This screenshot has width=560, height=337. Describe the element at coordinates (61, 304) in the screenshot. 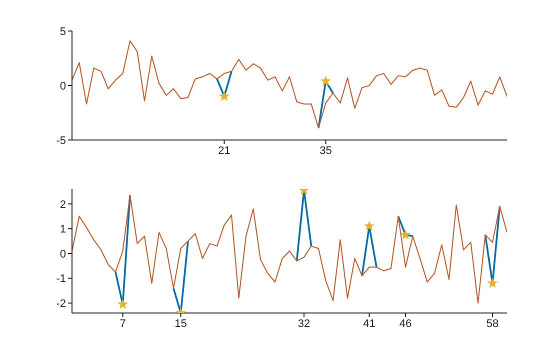

I see `y-tick-label: -2` at that location.